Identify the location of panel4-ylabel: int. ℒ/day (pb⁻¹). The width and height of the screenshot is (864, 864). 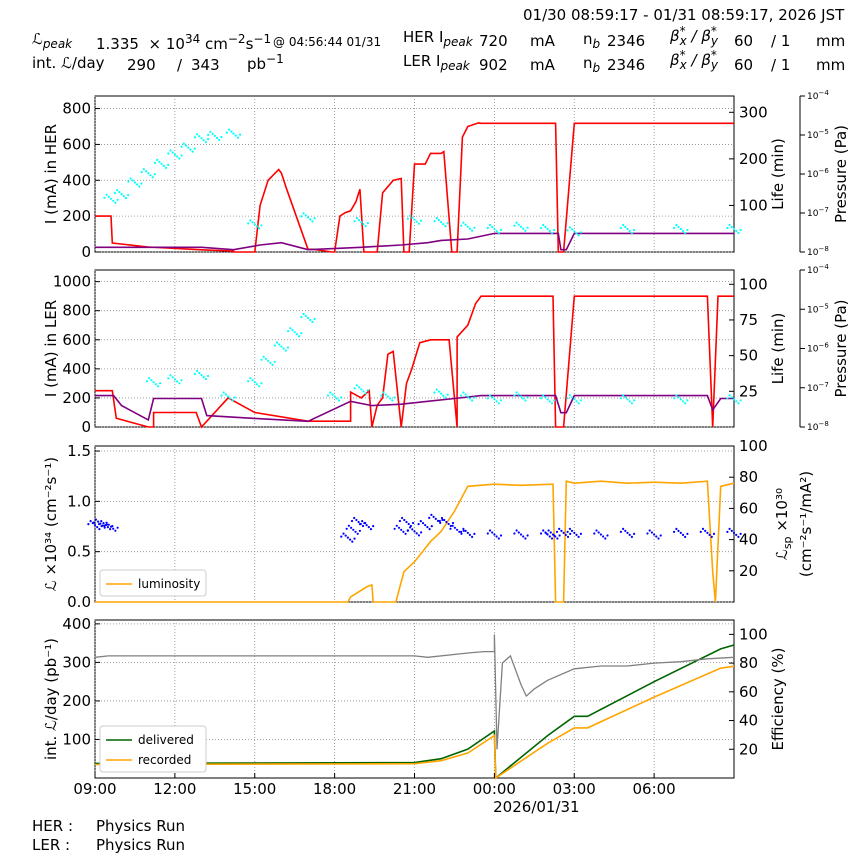
(51, 699).